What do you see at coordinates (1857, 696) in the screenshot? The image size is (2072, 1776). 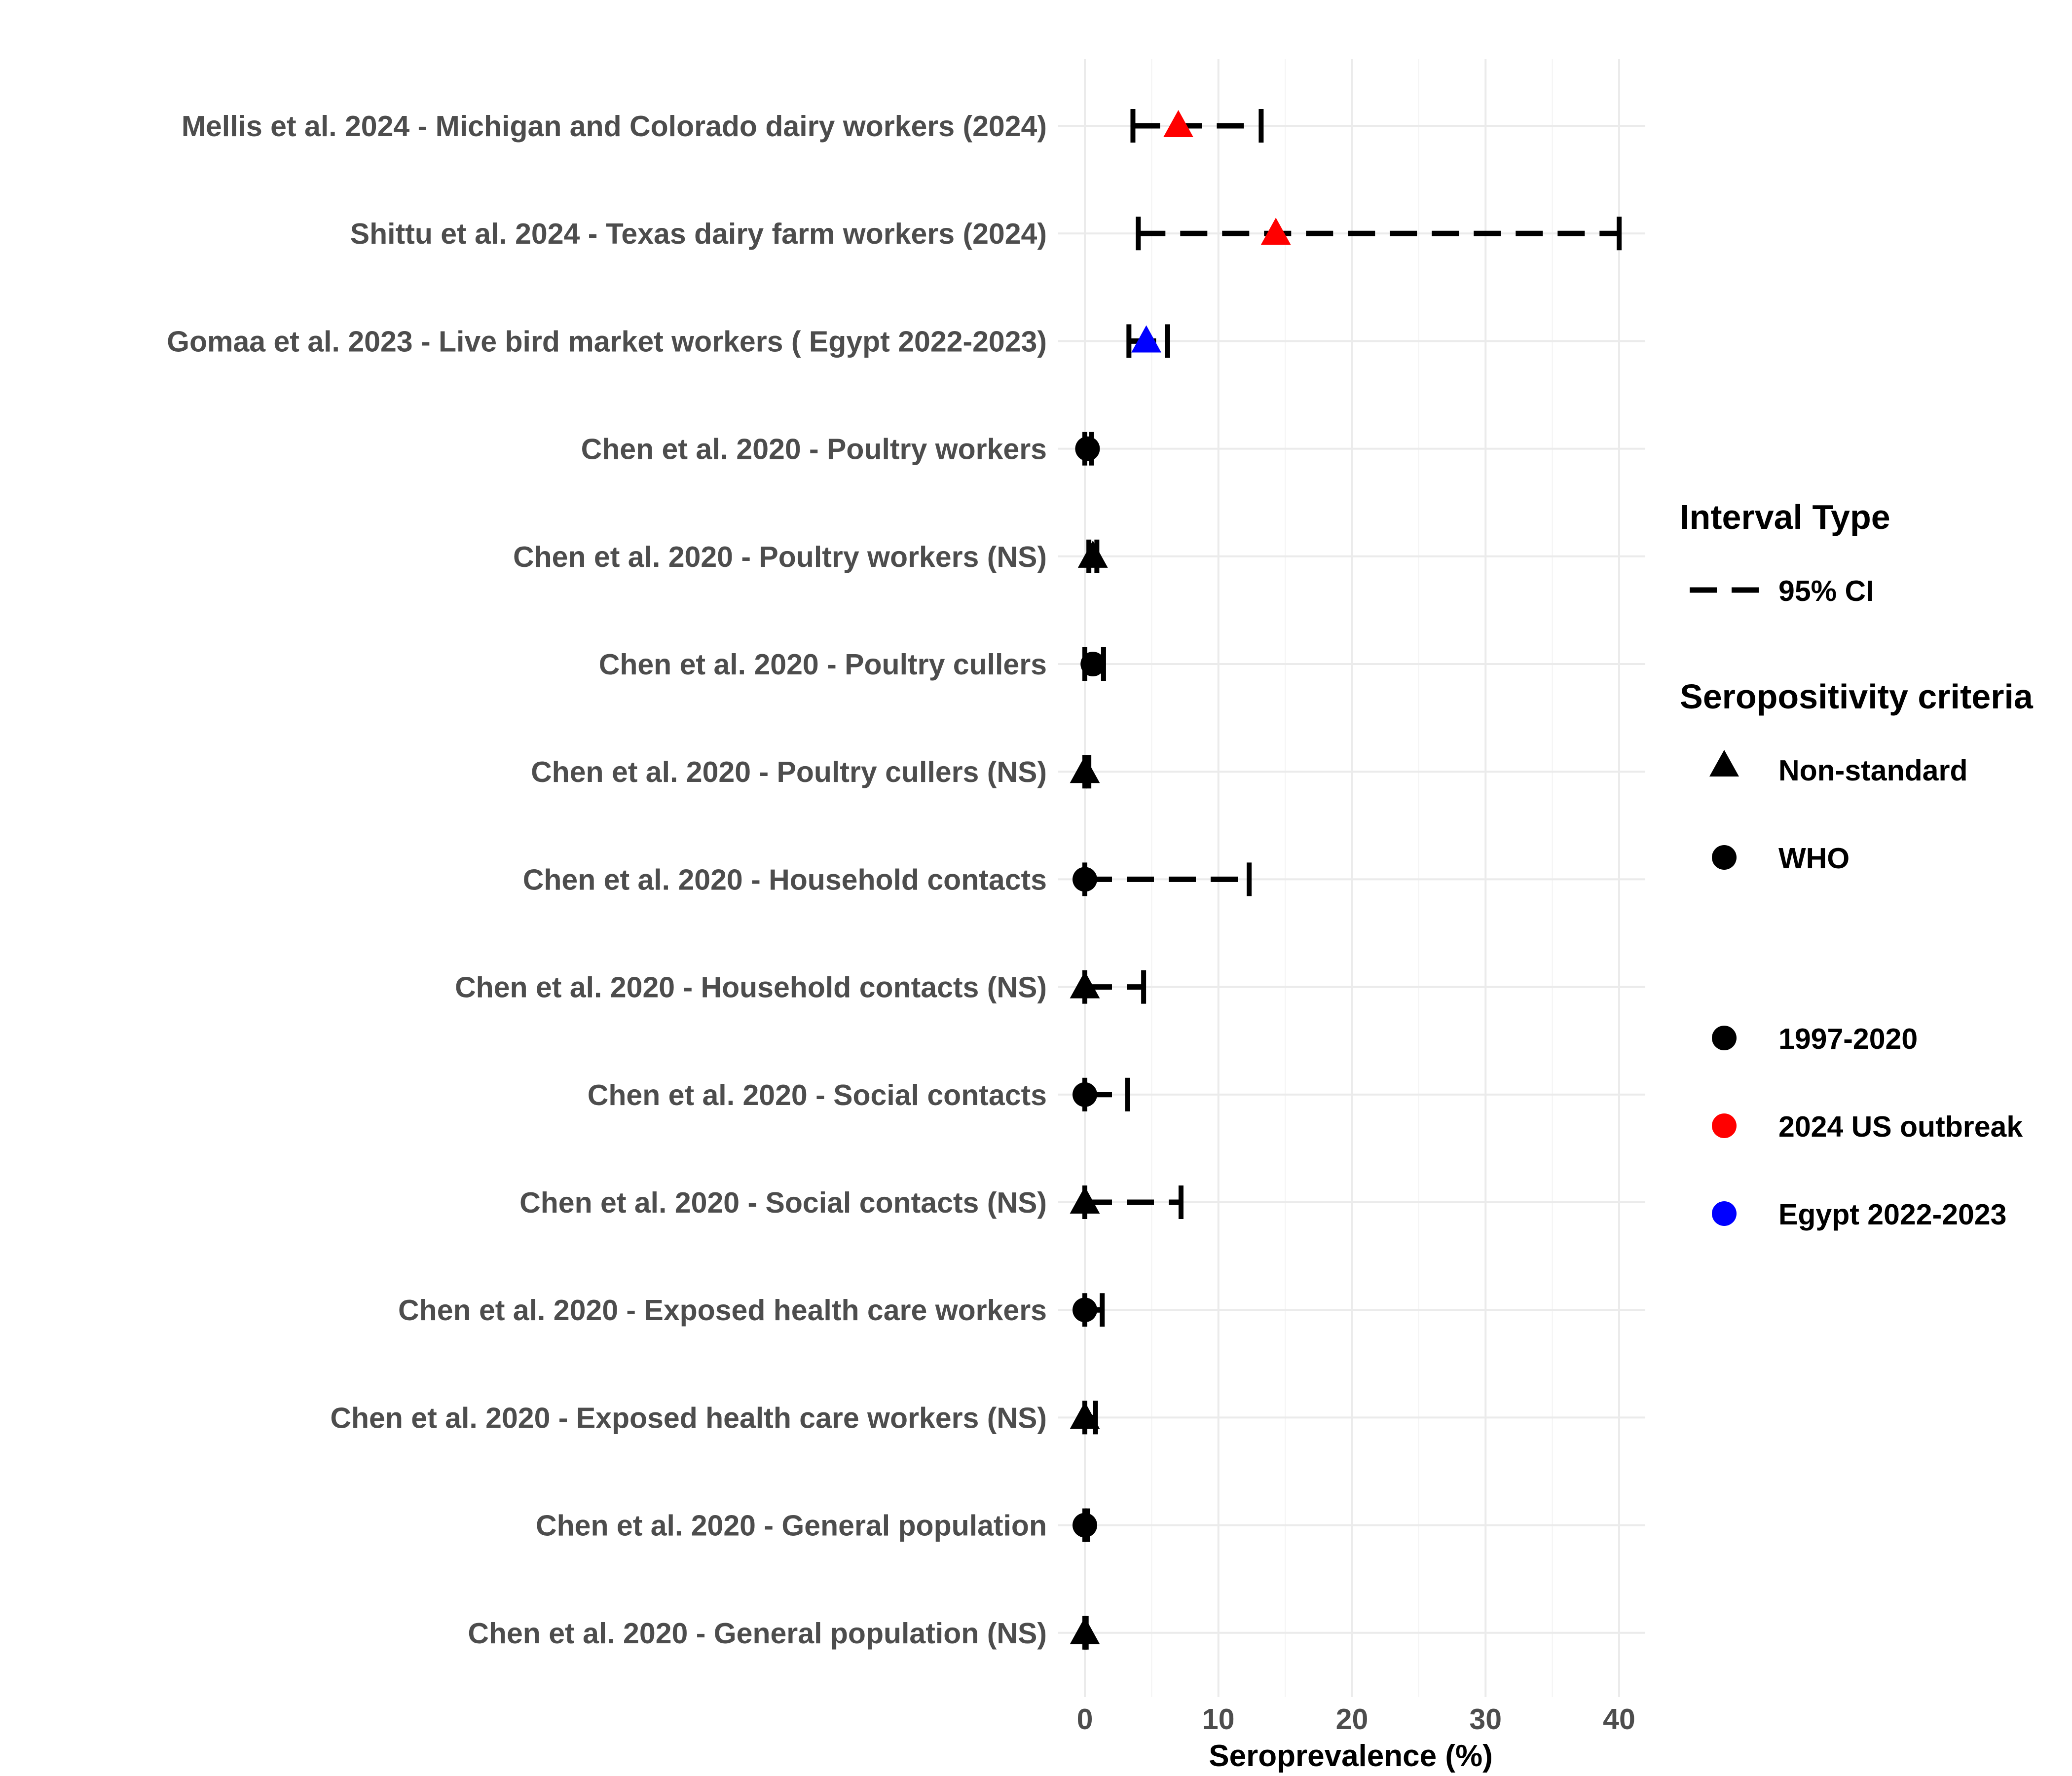 I see `legend-shape-title: Seropositivity criteria` at bounding box center [1857, 696].